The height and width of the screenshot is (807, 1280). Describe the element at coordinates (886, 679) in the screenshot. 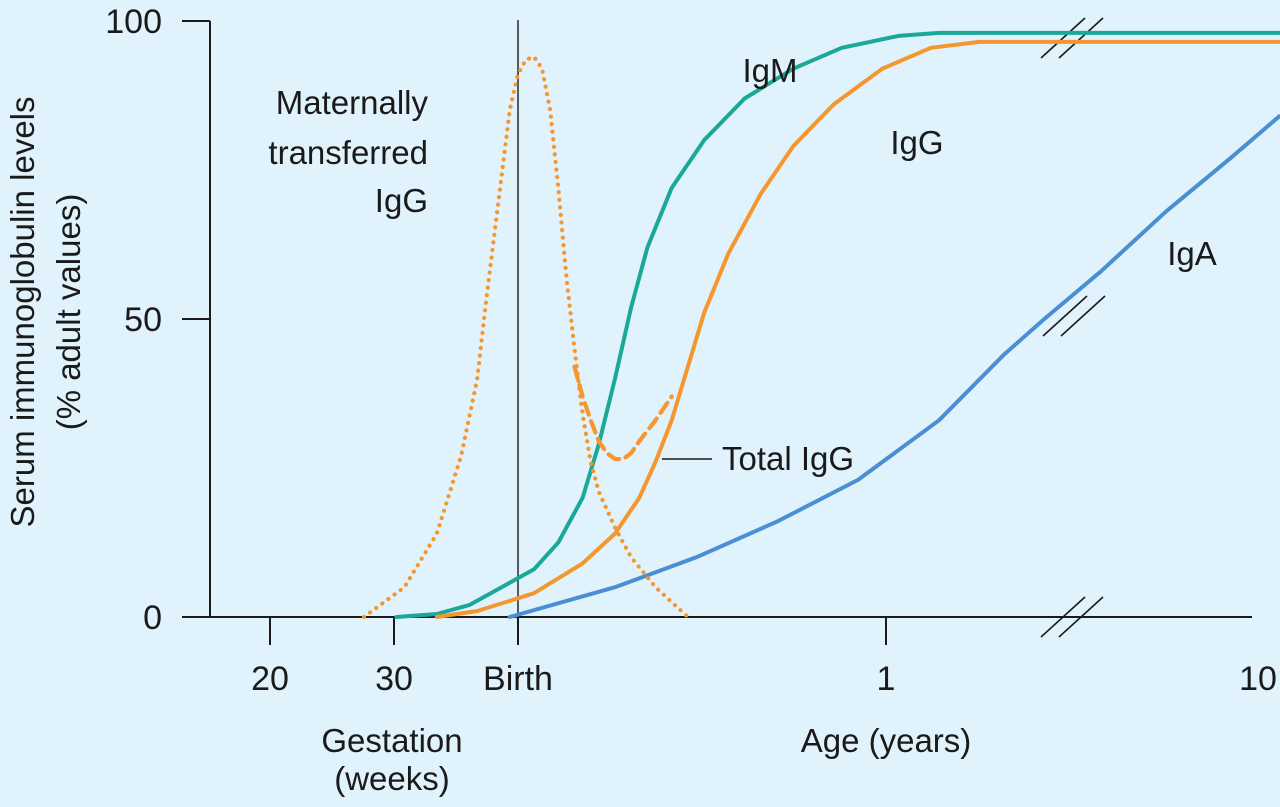

I see `x-tick-label: 1` at that location.